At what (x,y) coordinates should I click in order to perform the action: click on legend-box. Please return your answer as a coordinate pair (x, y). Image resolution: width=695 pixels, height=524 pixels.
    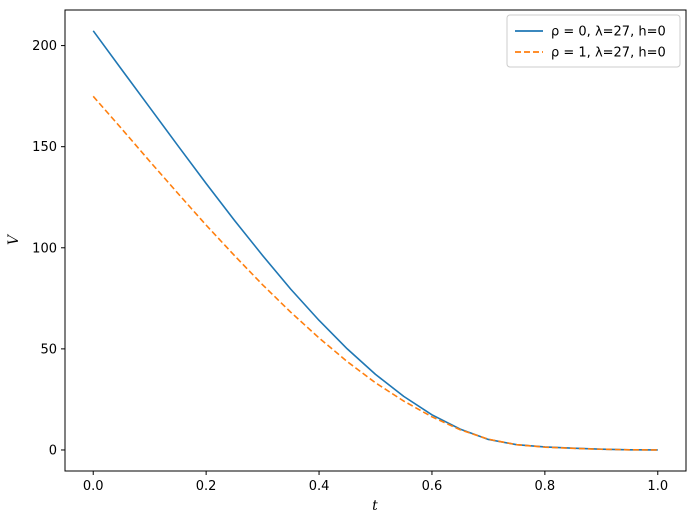
    Looking at the image, I should click on (593, 41).